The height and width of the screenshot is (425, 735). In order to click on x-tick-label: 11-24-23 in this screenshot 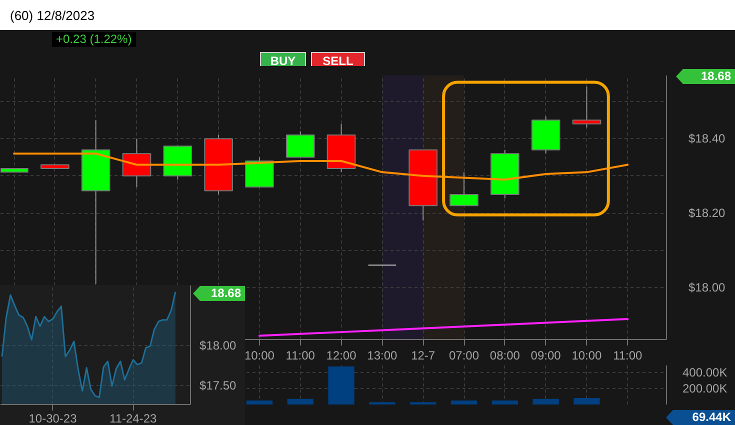, I will do `click(134, 418)`.